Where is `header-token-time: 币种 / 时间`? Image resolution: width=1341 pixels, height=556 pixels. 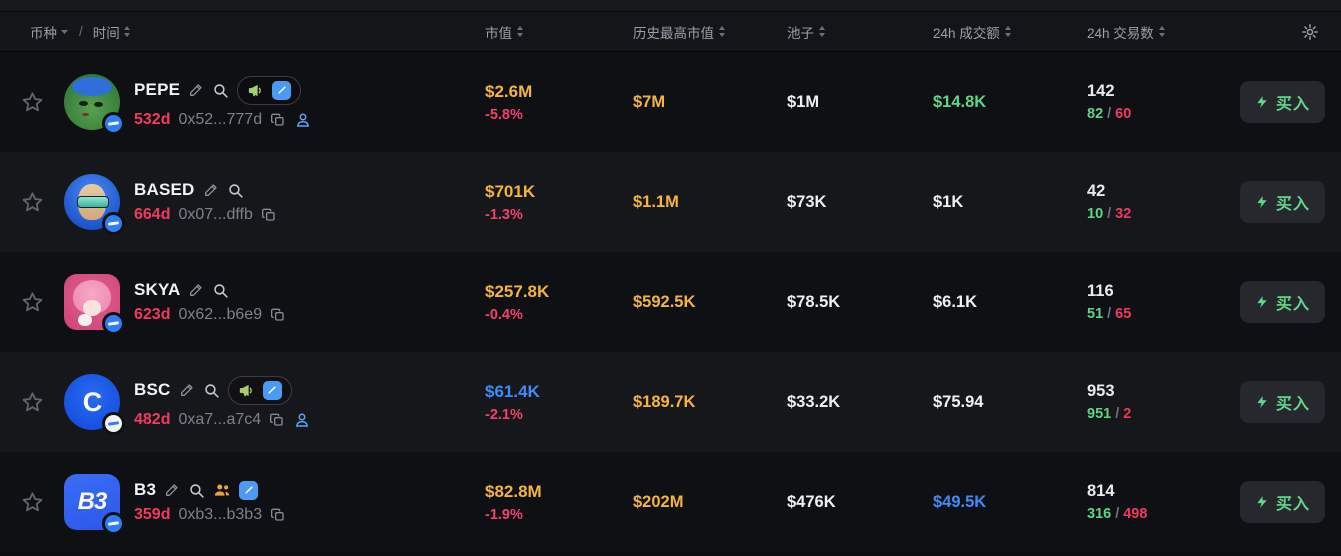
header-token-time: 币种 / 时间 is located at coordinates (240, 32).